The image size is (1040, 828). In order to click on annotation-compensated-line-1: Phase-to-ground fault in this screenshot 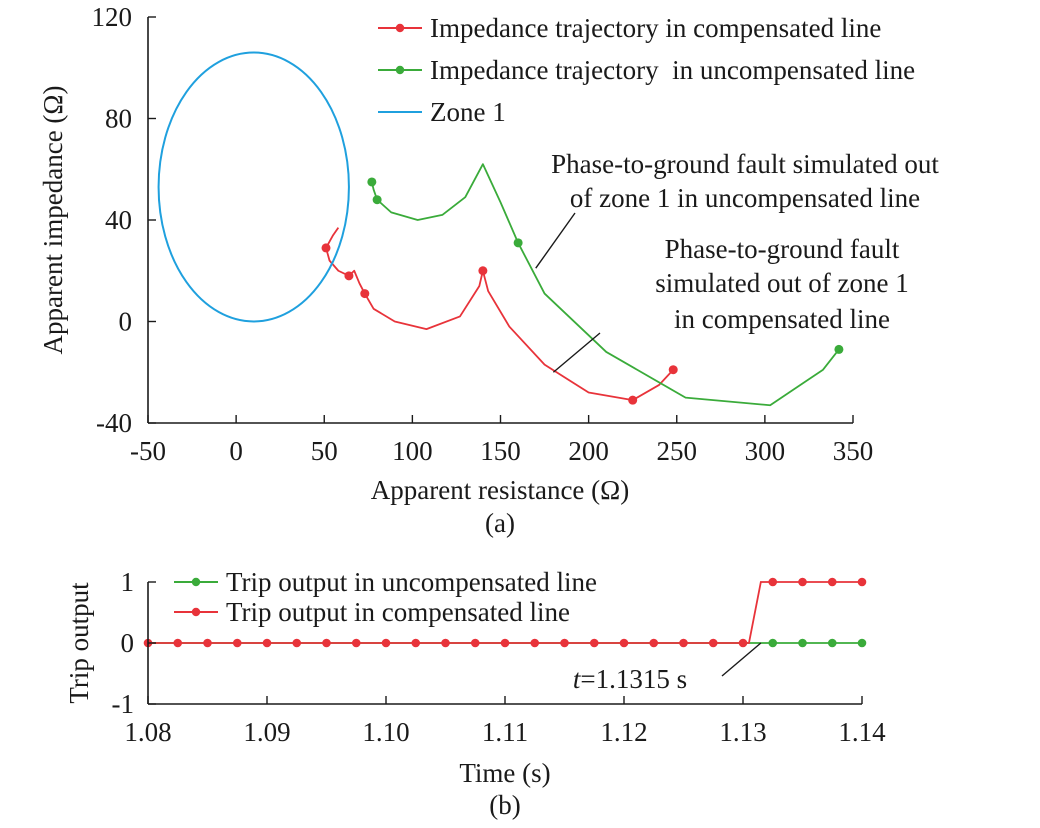, I will do `click(782, 249)`.